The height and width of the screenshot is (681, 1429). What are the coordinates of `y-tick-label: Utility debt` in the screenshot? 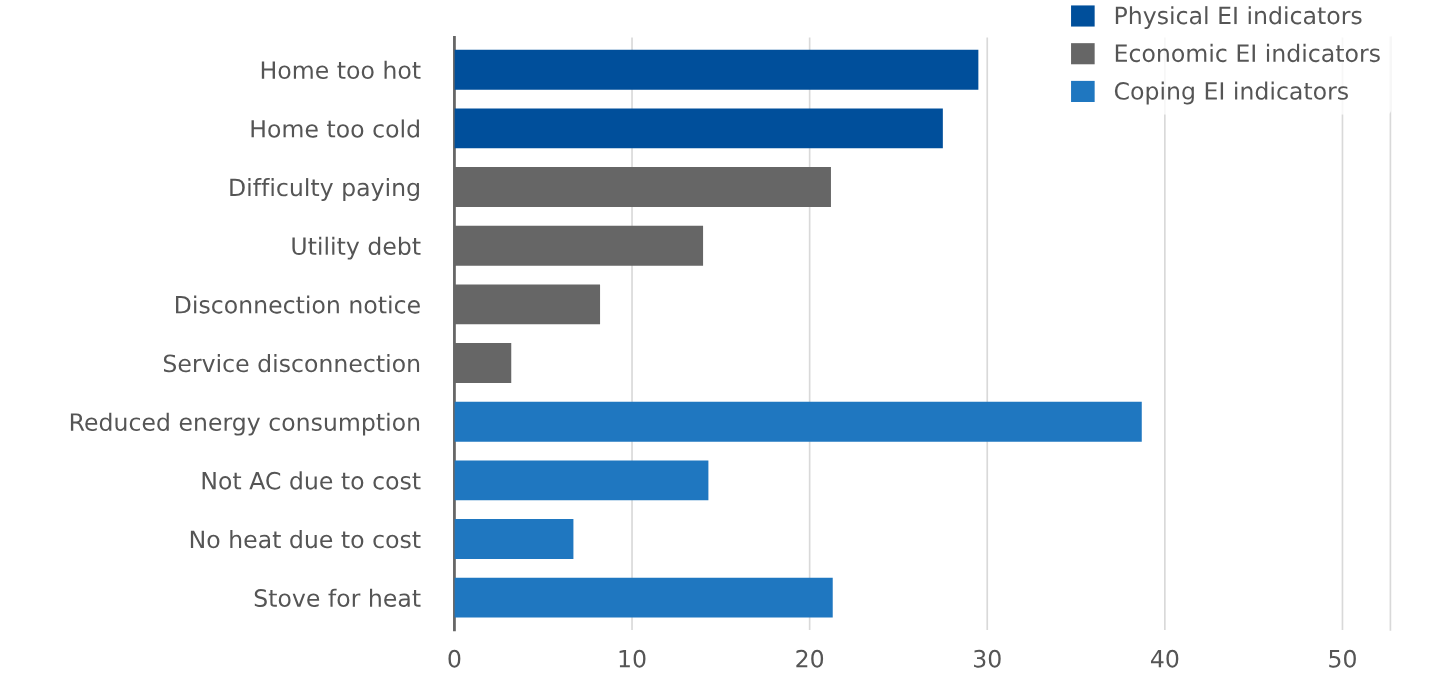 It's located at (356, 248).